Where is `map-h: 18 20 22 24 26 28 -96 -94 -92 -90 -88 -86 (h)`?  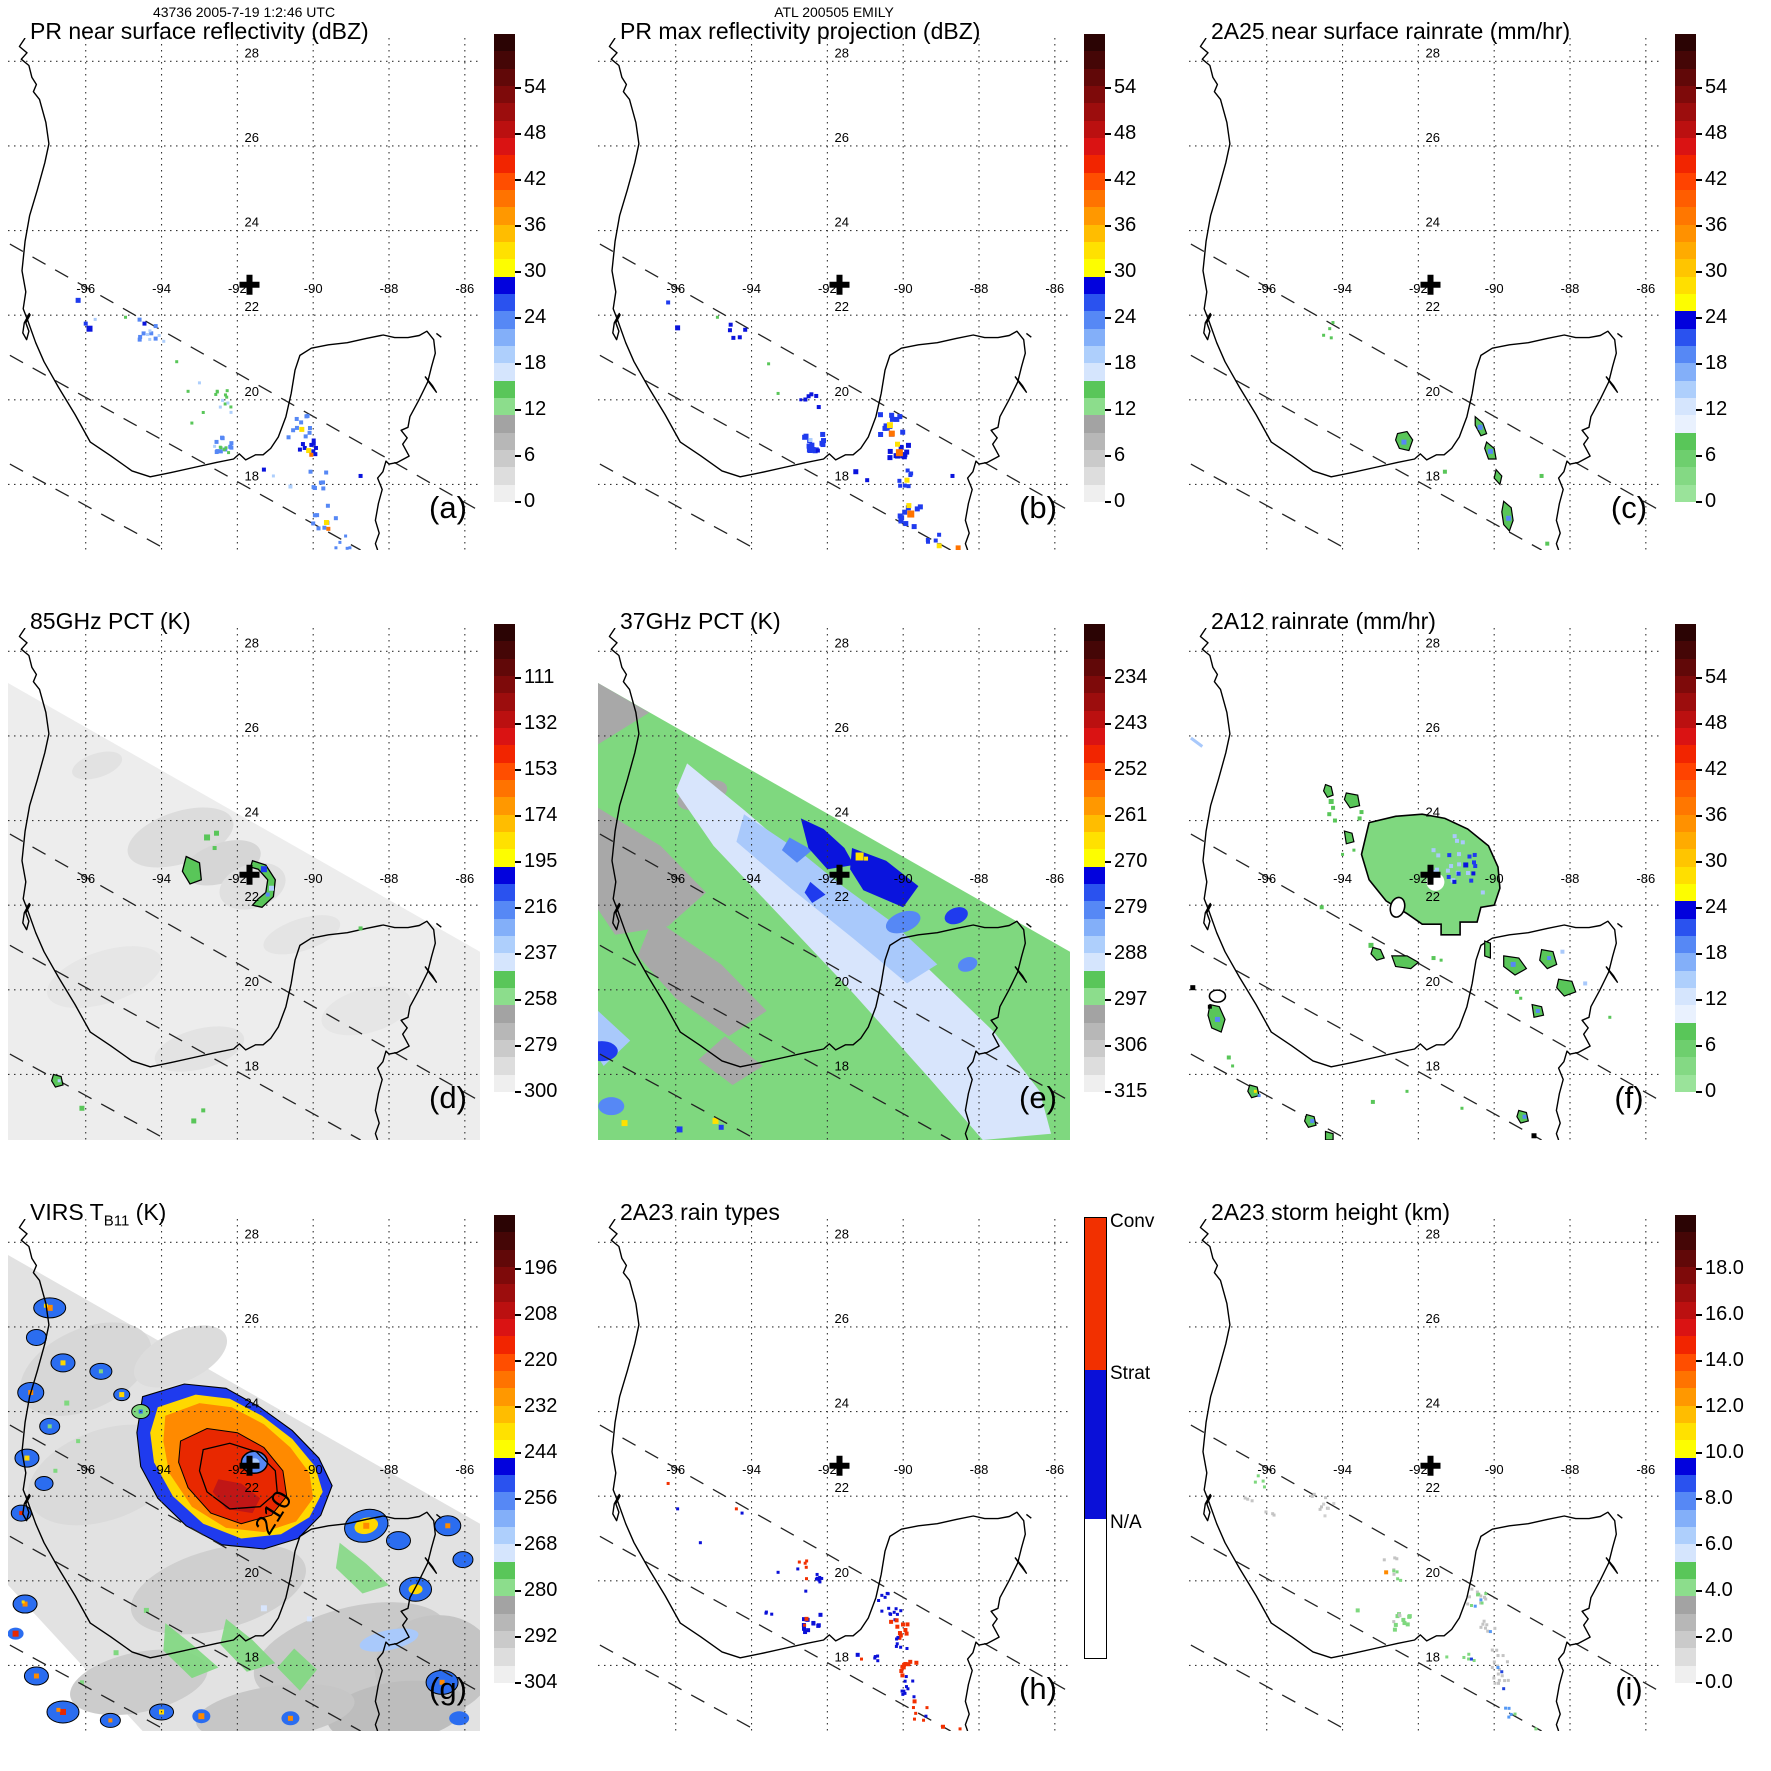
map-h: 18 20 22 24 26 28 -96 -94 -92 -90 -88 -86 (h) is located at coordinates (834, 1475).